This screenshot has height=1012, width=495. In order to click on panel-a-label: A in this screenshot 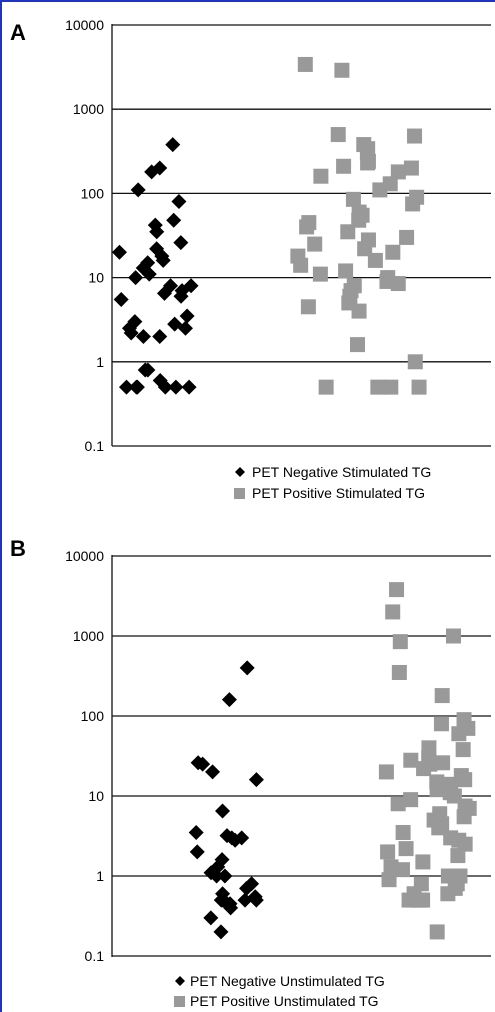, I will do `click(18, 32)`.